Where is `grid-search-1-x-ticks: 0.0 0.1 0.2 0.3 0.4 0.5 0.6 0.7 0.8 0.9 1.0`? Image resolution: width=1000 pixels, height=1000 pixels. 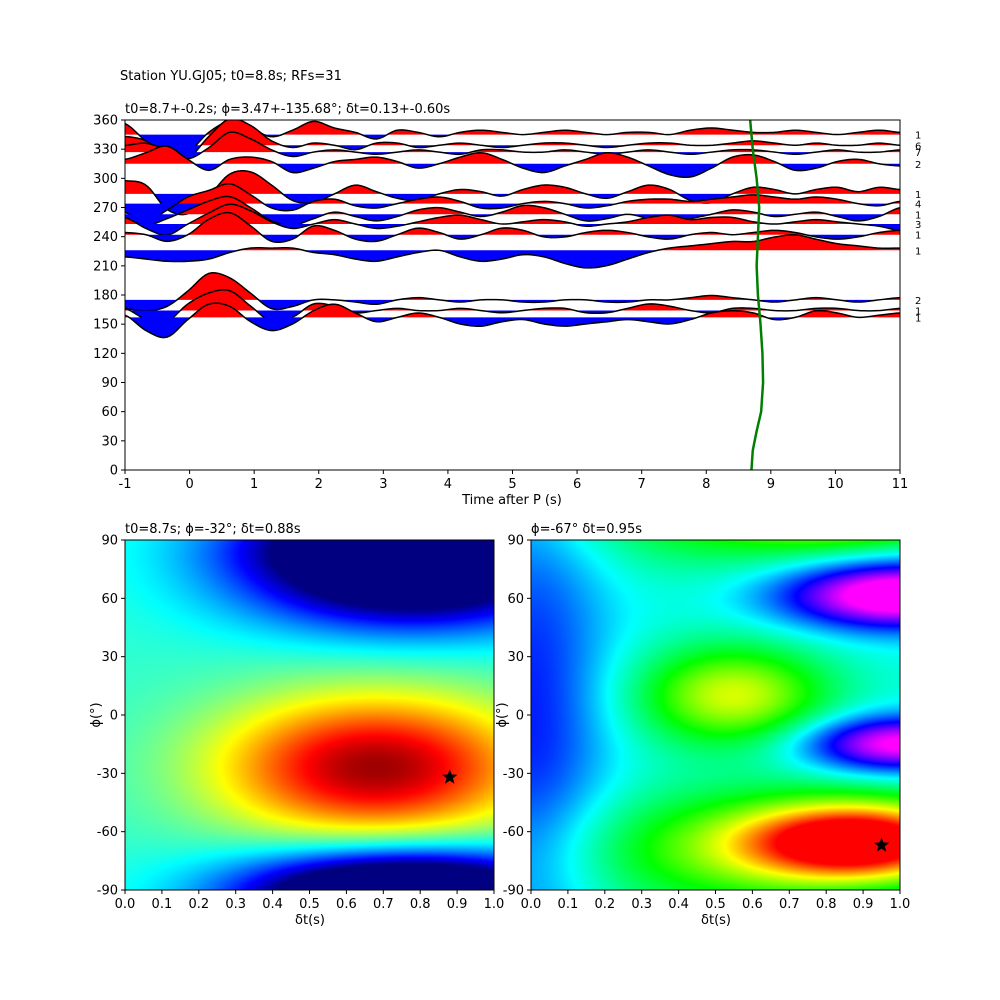
grid-search-1-x-ticks: 0.0 0.1 0.2 0.3 0.4 0.5 0.6 0.7 0.8 0.9 1.0 is located at coordinates (309, 901).